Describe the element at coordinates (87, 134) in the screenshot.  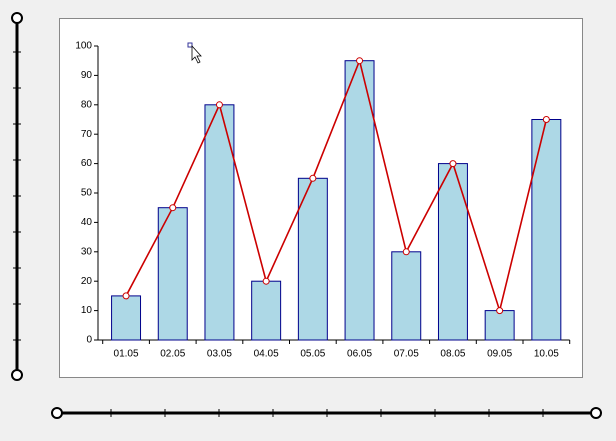
I see `y-tick-label: 70` at that location.